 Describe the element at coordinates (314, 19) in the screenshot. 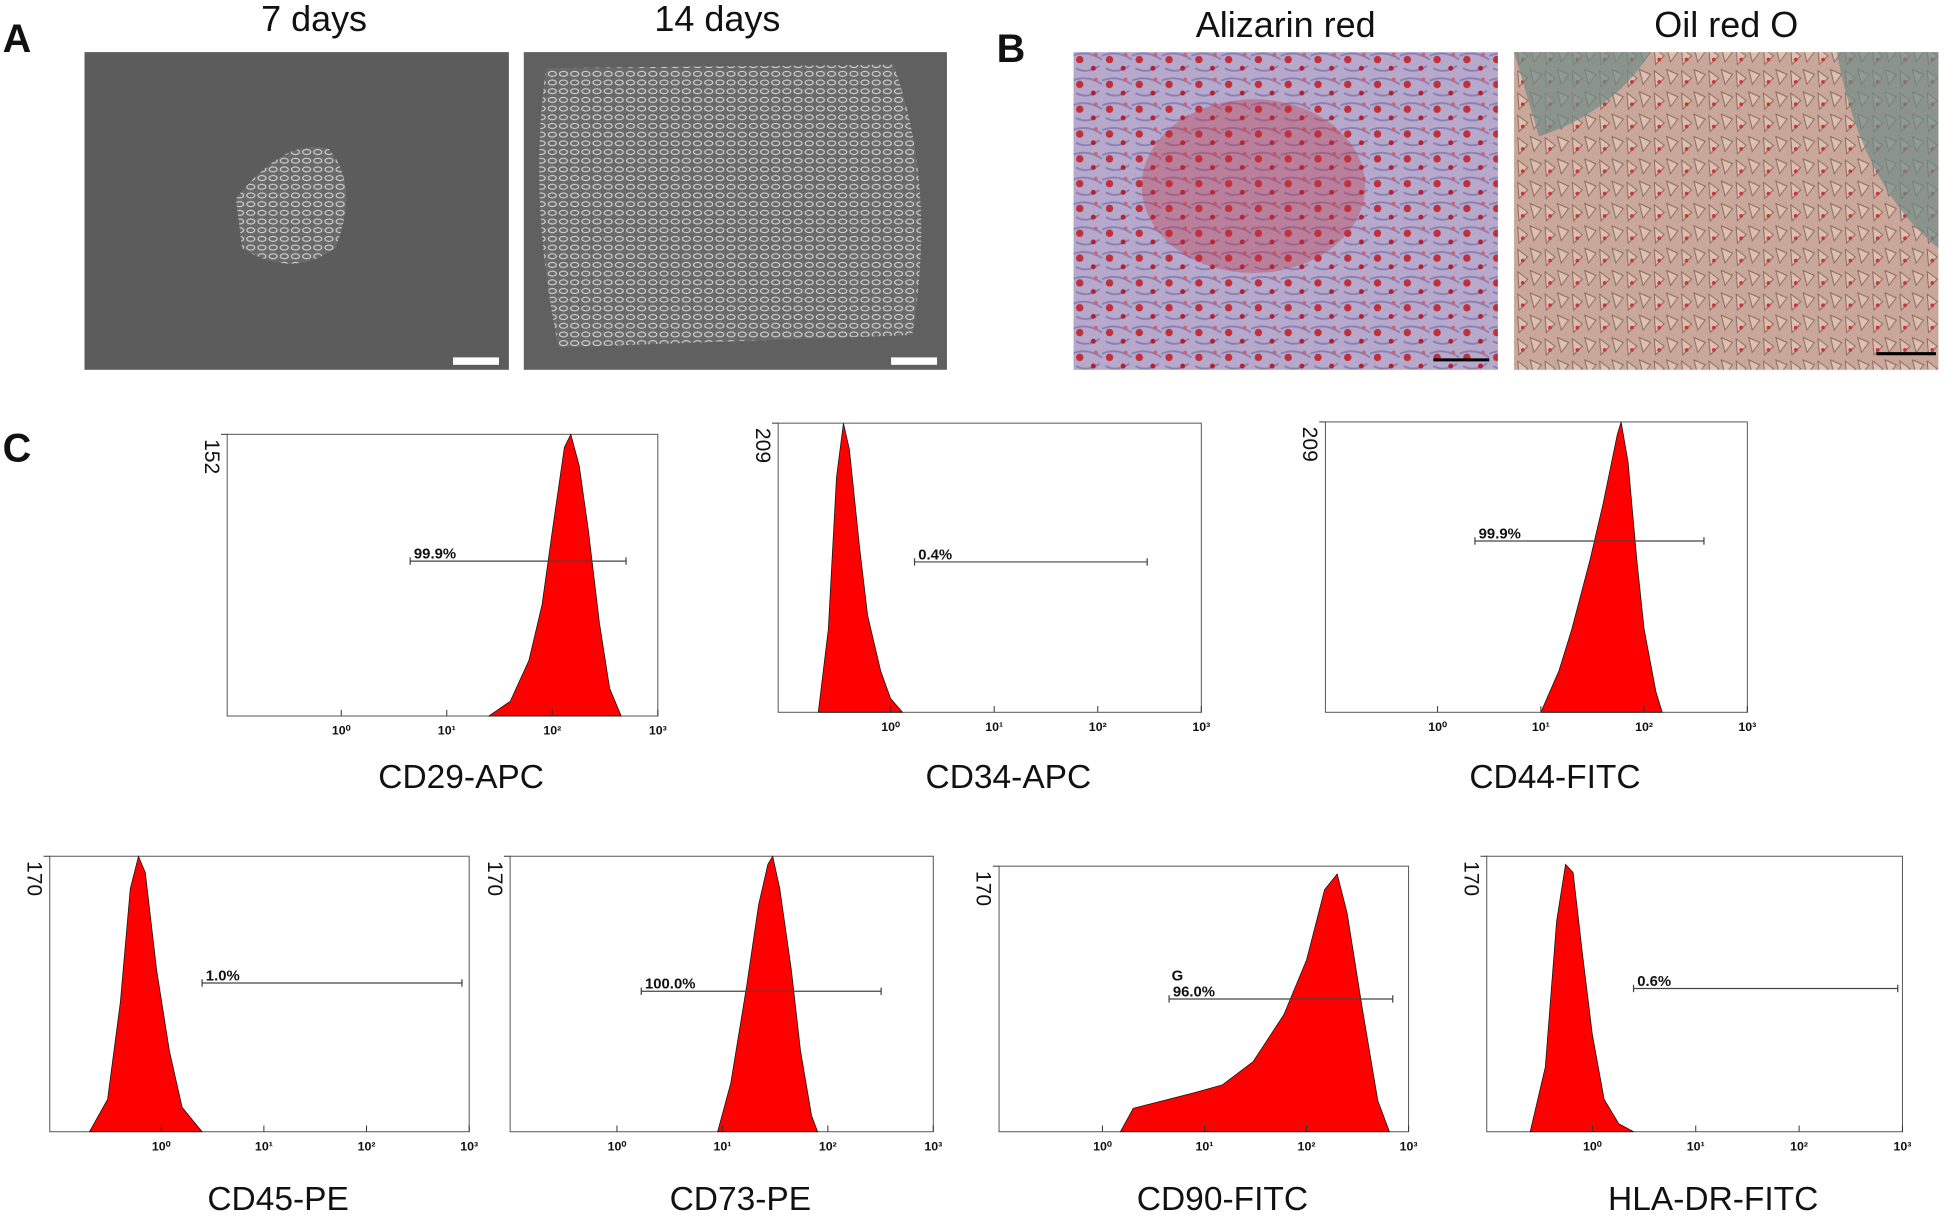

I see `image-caption: 7 days` at that location.